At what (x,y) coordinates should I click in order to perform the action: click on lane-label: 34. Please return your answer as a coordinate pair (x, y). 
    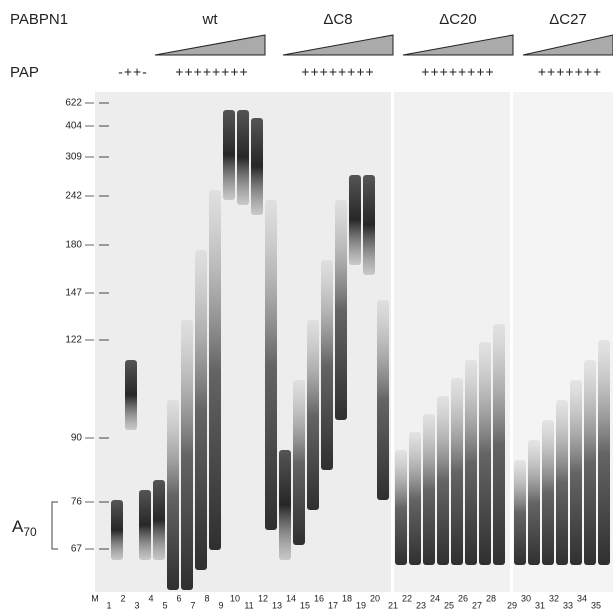
    Looking at the image, I should click on (582, 598).